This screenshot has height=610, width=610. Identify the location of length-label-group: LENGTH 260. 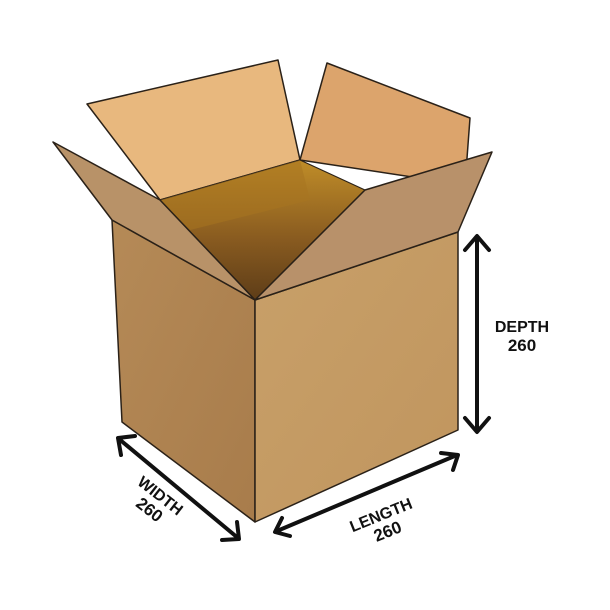
(381, 521).